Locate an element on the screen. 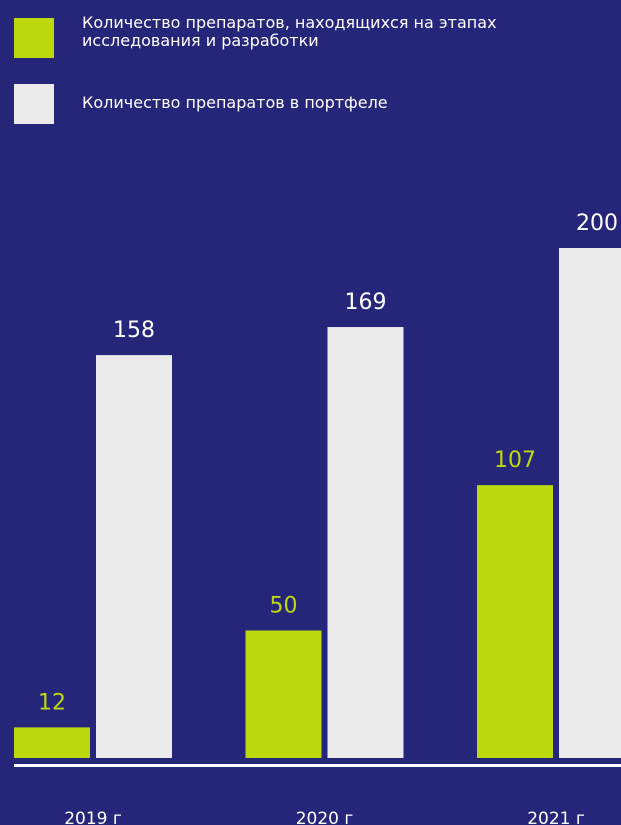 The width and height of the screenshot is (621, 825). value-label: 50 is located at coordinates (284, 606).